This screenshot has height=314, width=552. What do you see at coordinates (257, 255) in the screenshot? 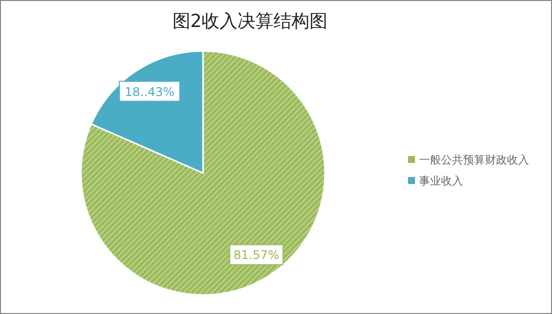
I see `data-label: 81.57%` at bounding box center [257, 255].